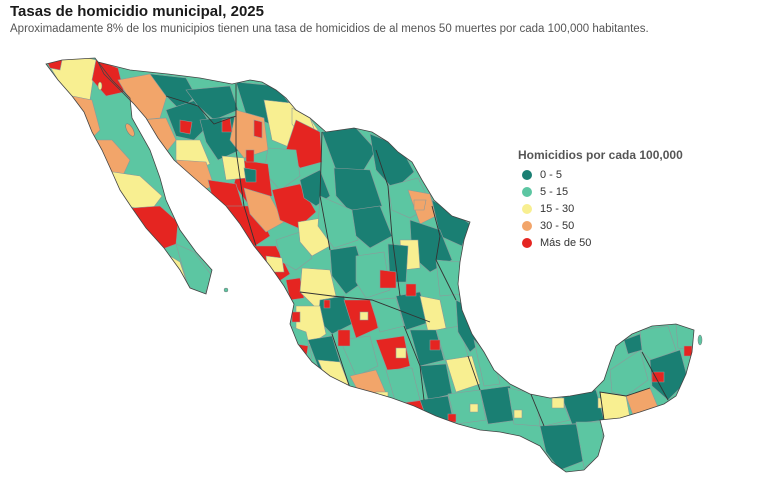 The image size is (768, 504). What do you see at coordinates (551, 174) in the screenshot?
I see `legend-label: 0 - 5` at bounding box center [551, 174].